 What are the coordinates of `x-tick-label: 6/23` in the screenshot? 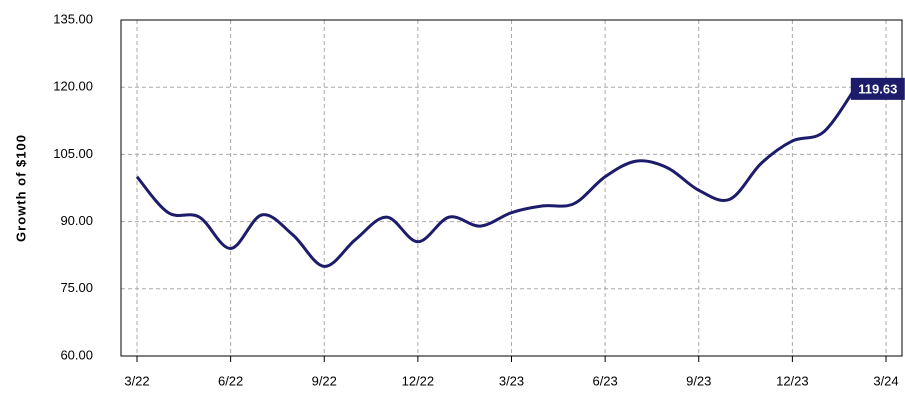 It's located at (604, 380).